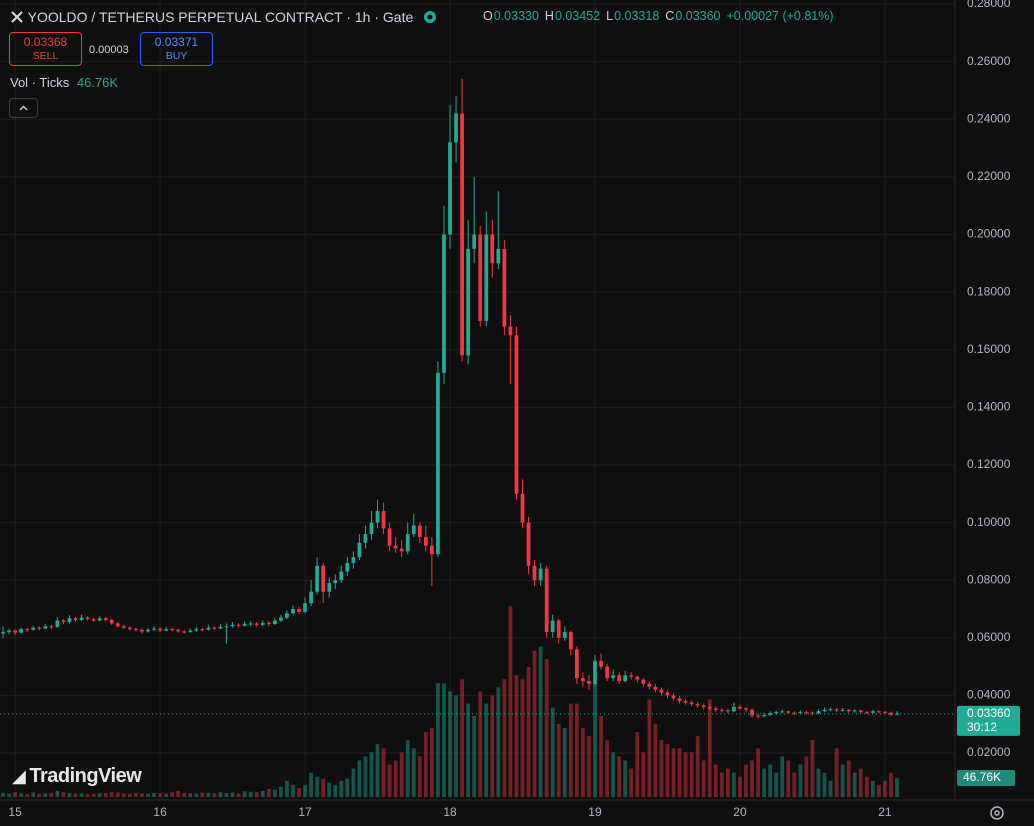 Image resolution: width=1034 pixels, height=826 pixels. Describe the element at coordinates (595, 812) in the screenshot. I see `x-tick-label: 19` at that location.